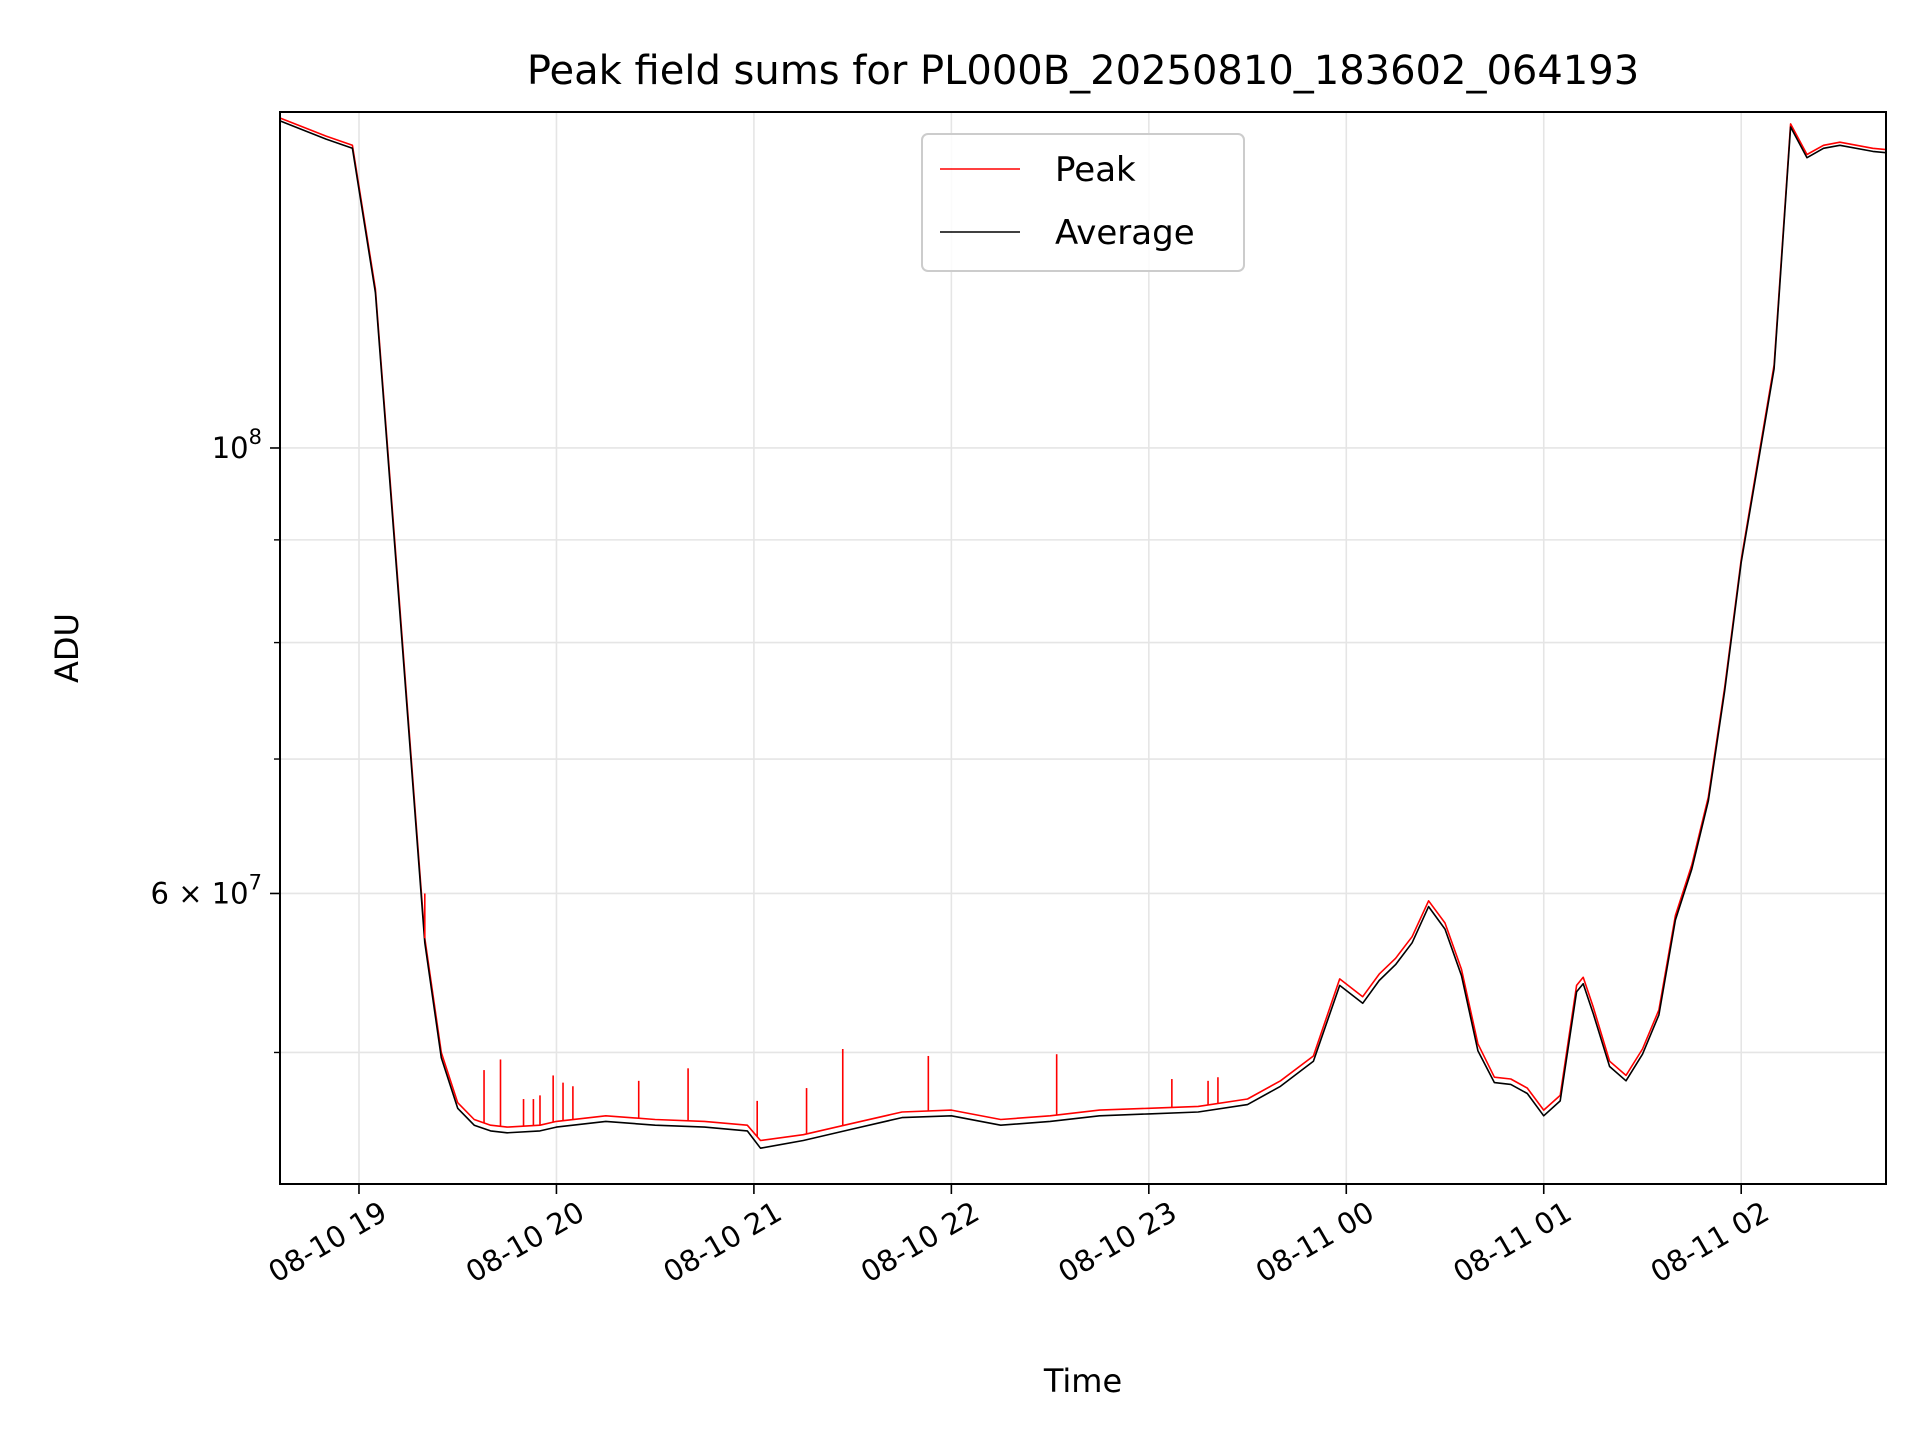 This screenshot has height=1440, width=1920. What do you see at coordinates (1095, 170) in the screenshot?
I see `legend-label-peak: Peak` at bounding box center [1095, 170].